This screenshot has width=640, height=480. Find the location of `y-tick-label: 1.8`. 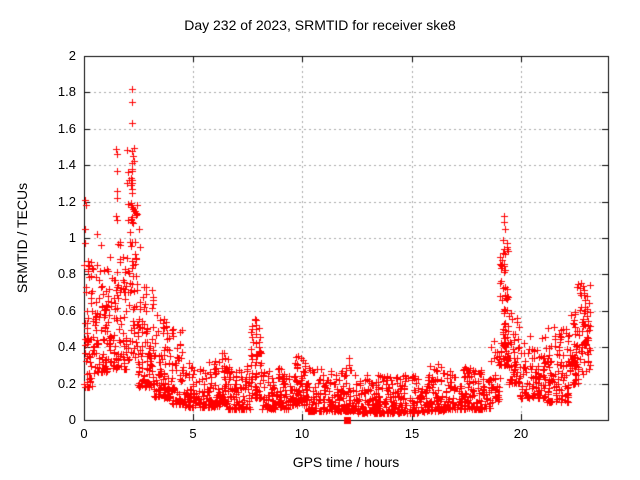

y-tick-label: 1.8 is located at coordinates (66, 91).